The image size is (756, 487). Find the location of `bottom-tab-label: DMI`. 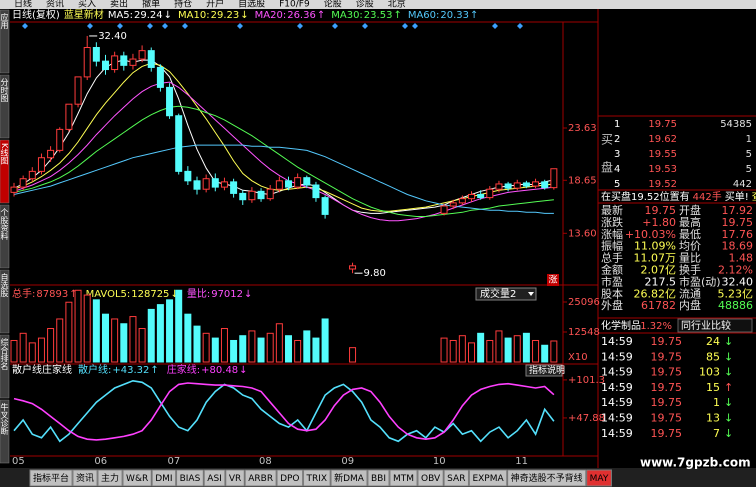

bottom-tab-label: DMI is located at coordinates (163, 479).